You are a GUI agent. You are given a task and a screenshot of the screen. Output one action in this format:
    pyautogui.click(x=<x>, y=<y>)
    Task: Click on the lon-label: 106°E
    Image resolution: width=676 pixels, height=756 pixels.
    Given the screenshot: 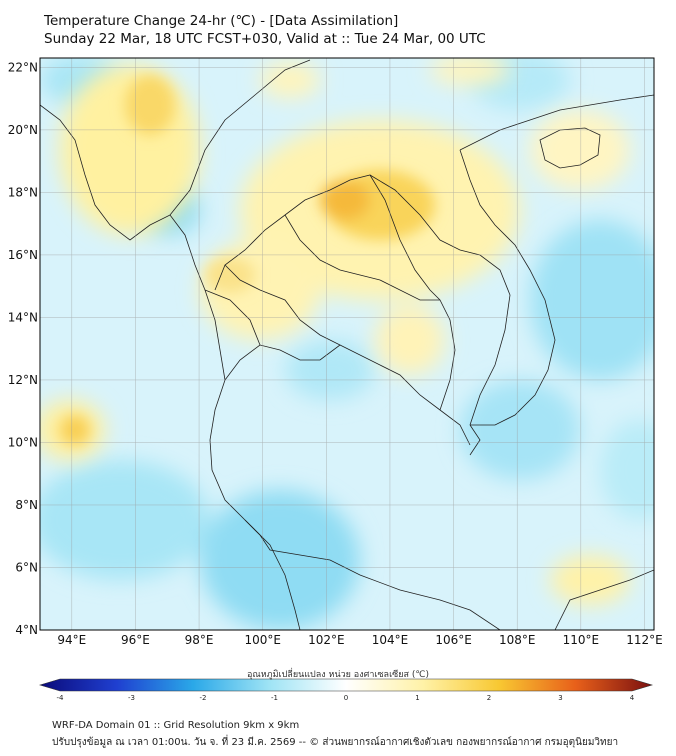 What is the action you would take?
    pyautogui.click(x=453, y=640)
    